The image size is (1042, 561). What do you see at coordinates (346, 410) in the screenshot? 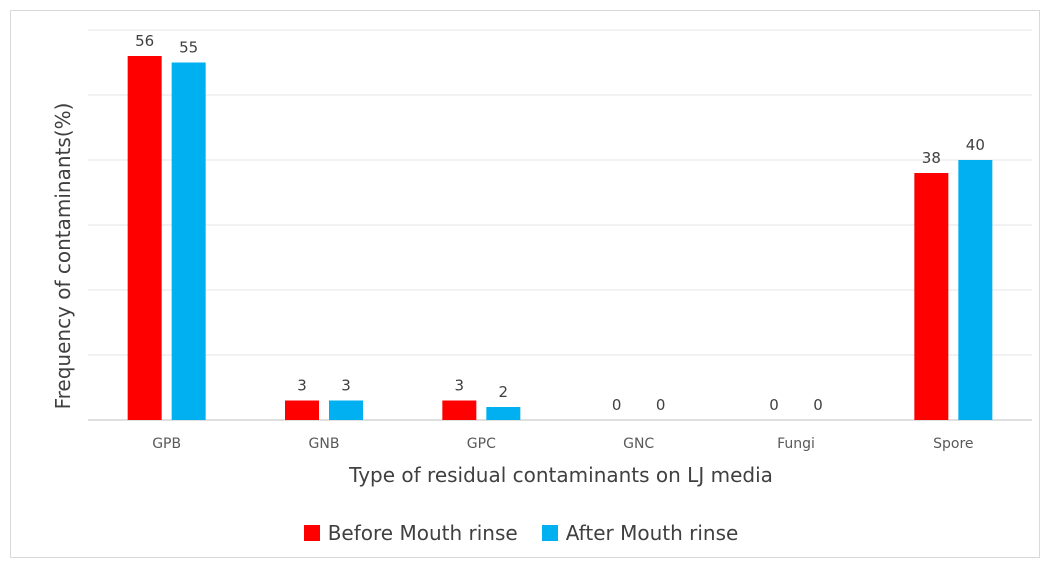
I see `bar-after-gnb` at bounding box center [346, 410].